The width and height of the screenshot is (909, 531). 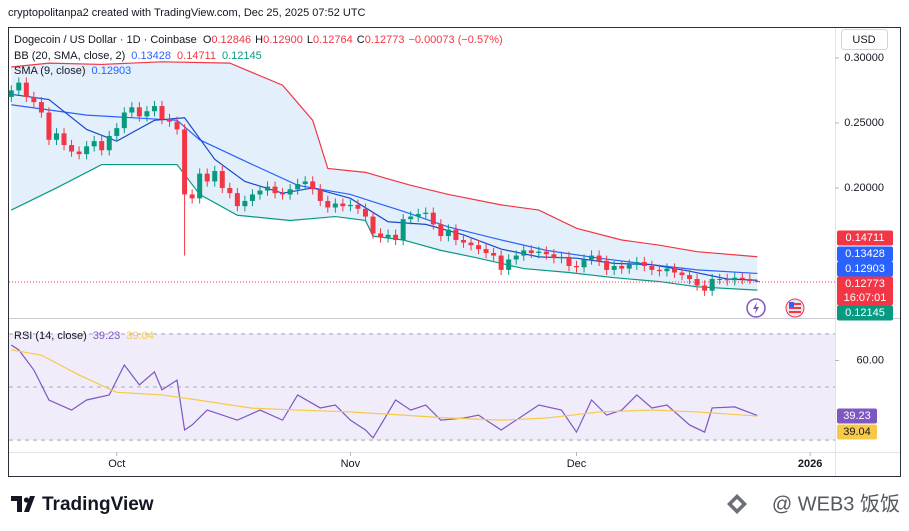 I want to click on x-tick-label: Nov, so click(x=351, y=464).